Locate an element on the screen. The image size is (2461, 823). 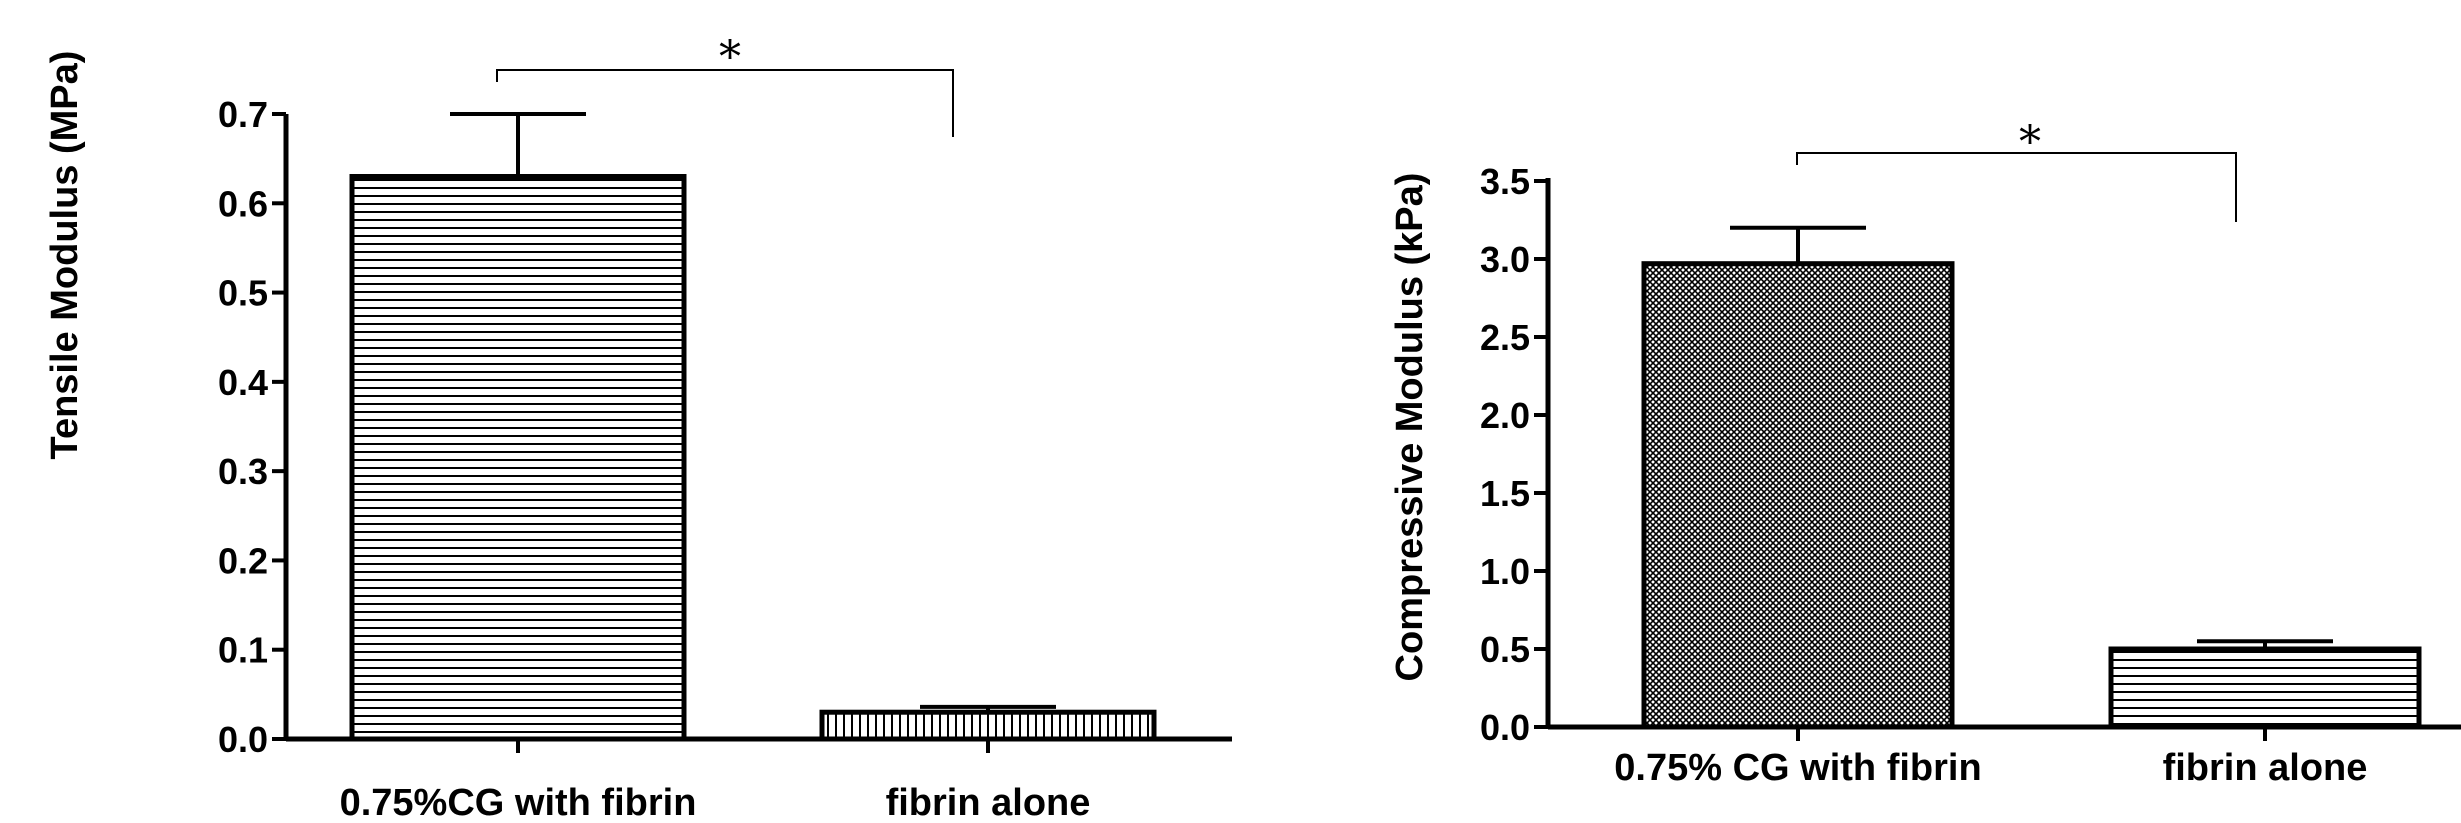
y-tick-label: 2.0 is located at coordinates (1505, 415).